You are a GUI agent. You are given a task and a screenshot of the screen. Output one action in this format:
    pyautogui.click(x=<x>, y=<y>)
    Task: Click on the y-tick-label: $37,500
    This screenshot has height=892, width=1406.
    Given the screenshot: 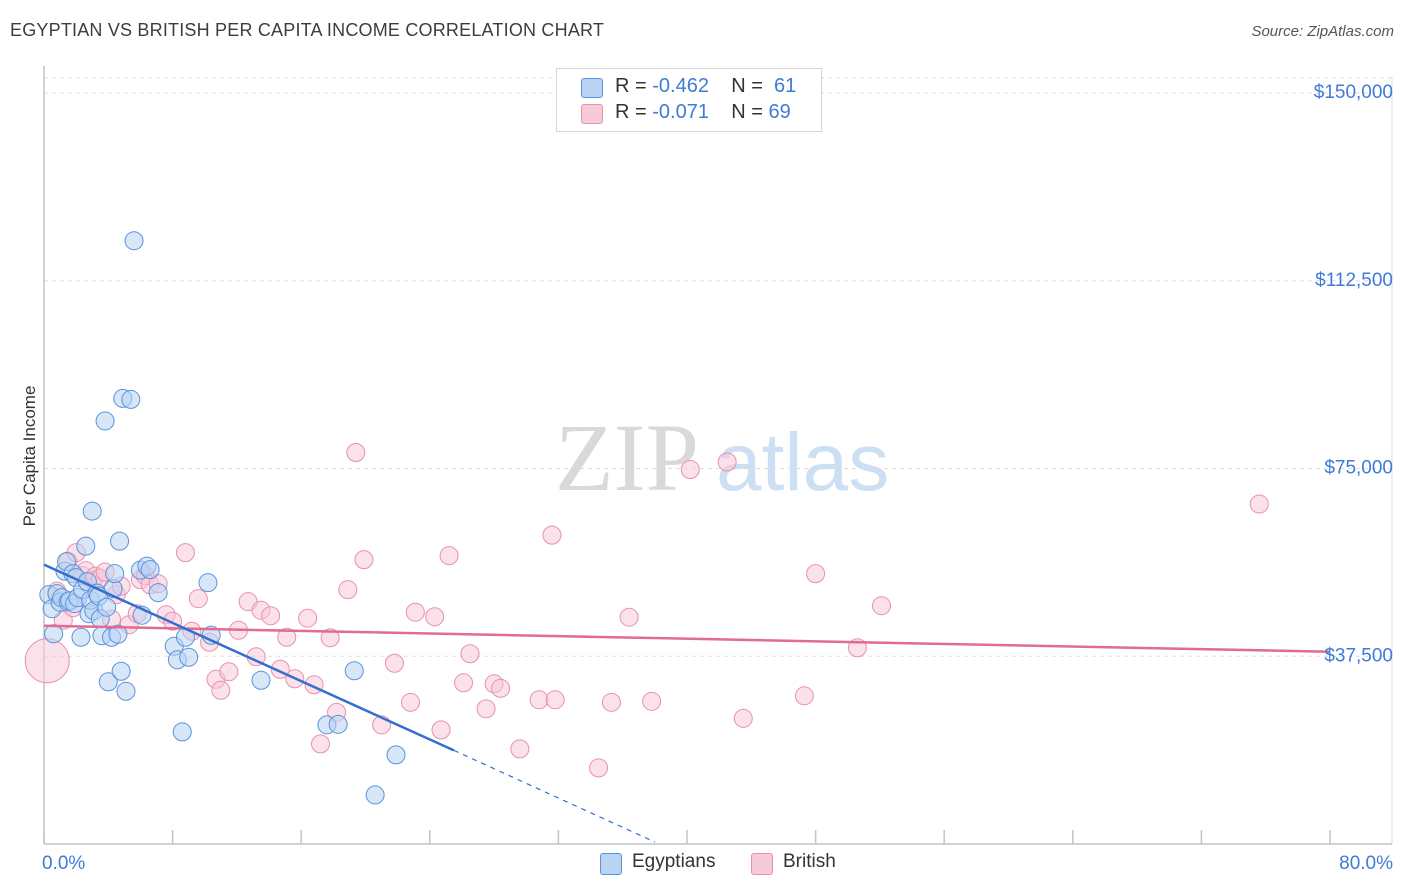 What is the action you would take?
    pyautogui.click(x=1358, y=655)
    